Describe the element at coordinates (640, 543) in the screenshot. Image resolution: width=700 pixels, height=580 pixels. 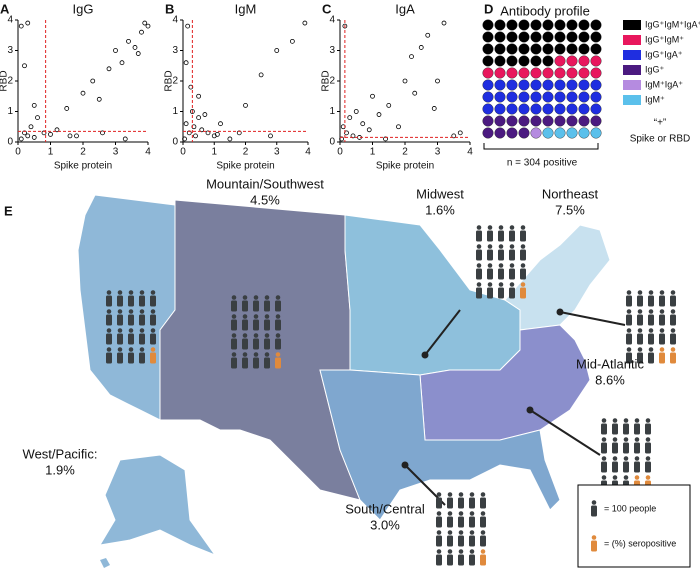
I see `legend-label: = (%) seropositive` at that location.